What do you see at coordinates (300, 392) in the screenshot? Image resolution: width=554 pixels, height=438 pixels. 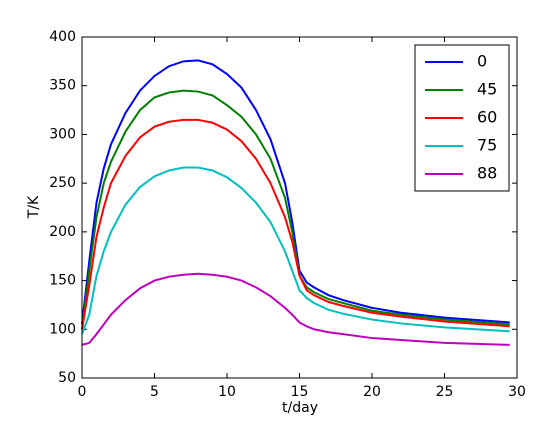 I see `x-tick-label: 15` at bounding box center [300, 392].